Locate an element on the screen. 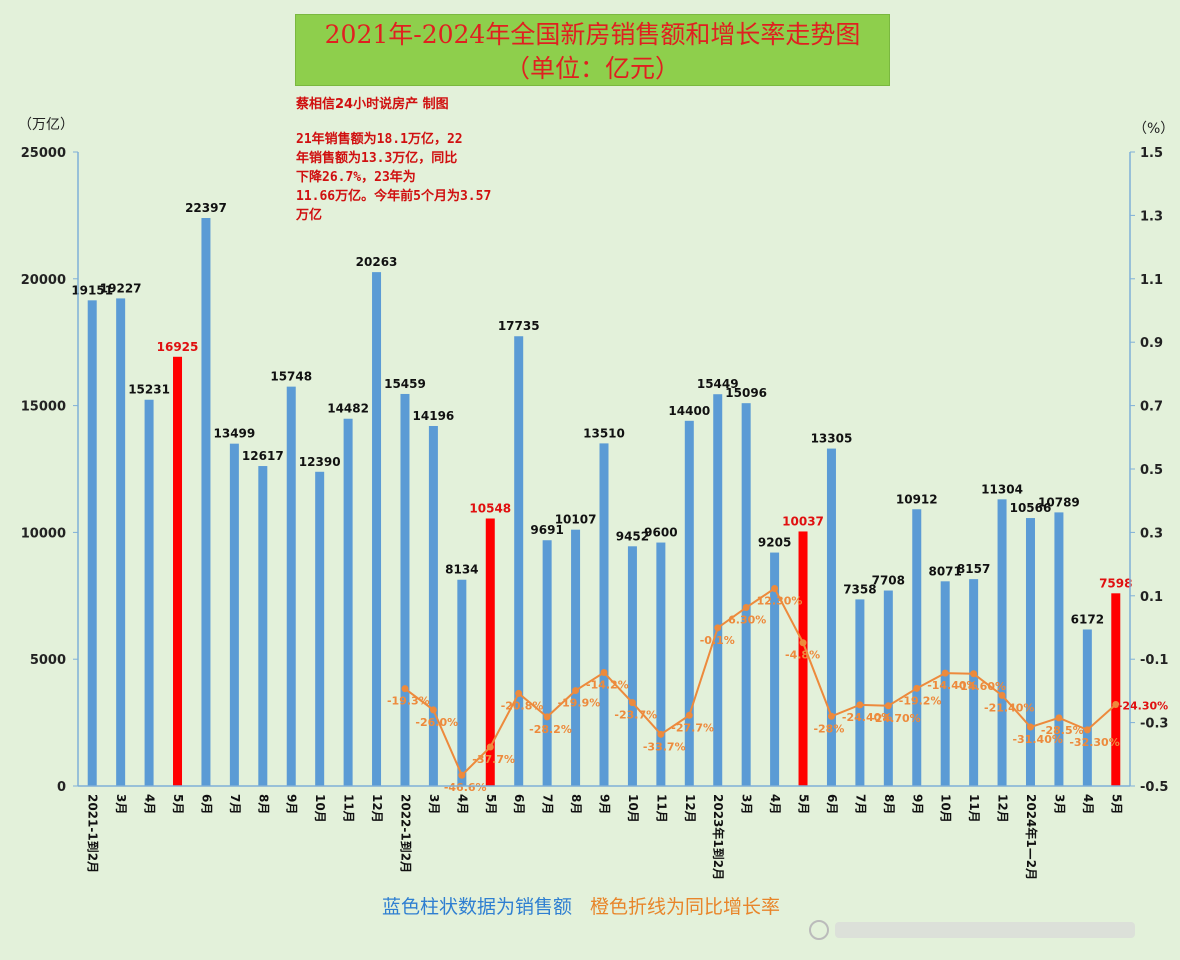 The height and width of the screenshot is (960, 1180). left-tick-label: 25000 is located at coordinates (43, 153).